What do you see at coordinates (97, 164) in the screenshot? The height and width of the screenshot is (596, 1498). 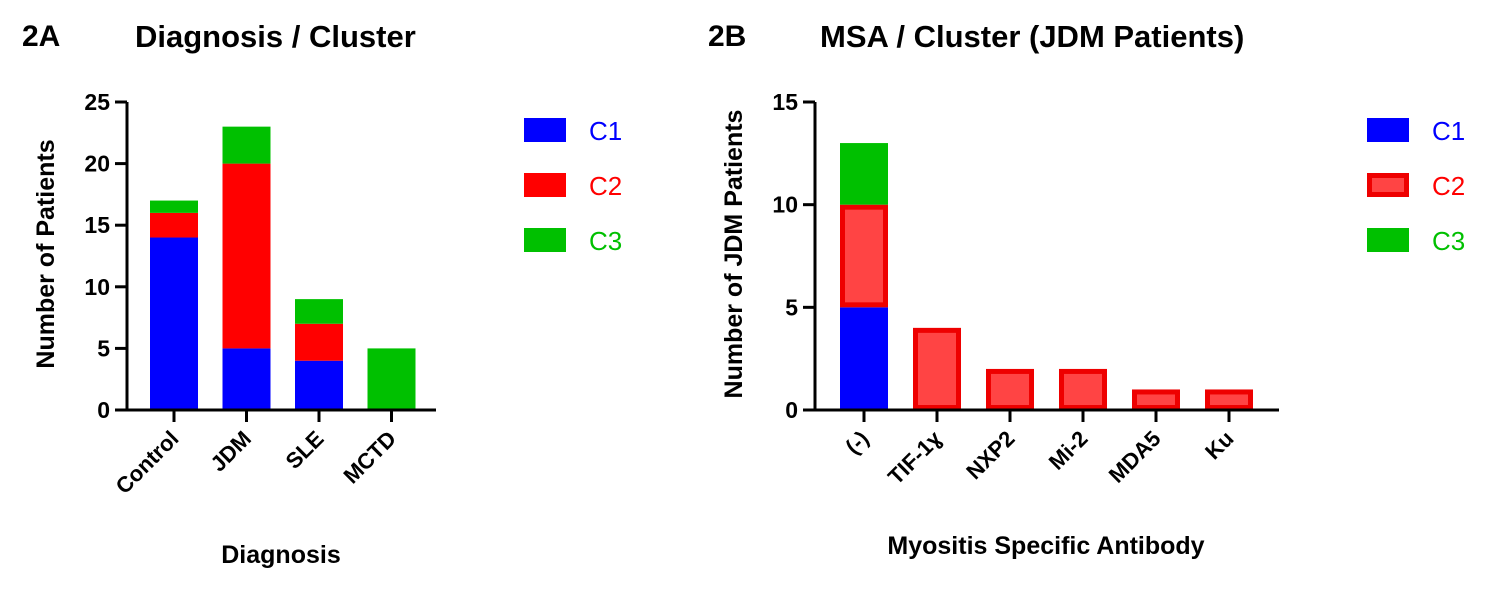 I see `y-tick-label: 20` at bounding box center [97, 164].